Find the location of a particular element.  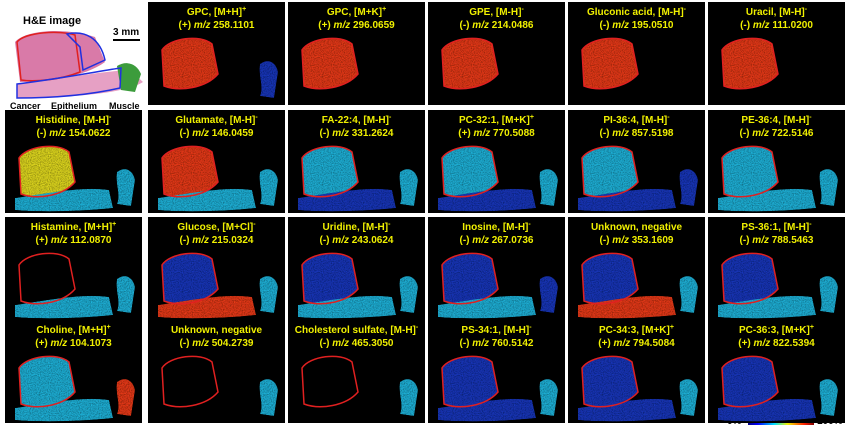

tissue is located at coordinates (80, 84).